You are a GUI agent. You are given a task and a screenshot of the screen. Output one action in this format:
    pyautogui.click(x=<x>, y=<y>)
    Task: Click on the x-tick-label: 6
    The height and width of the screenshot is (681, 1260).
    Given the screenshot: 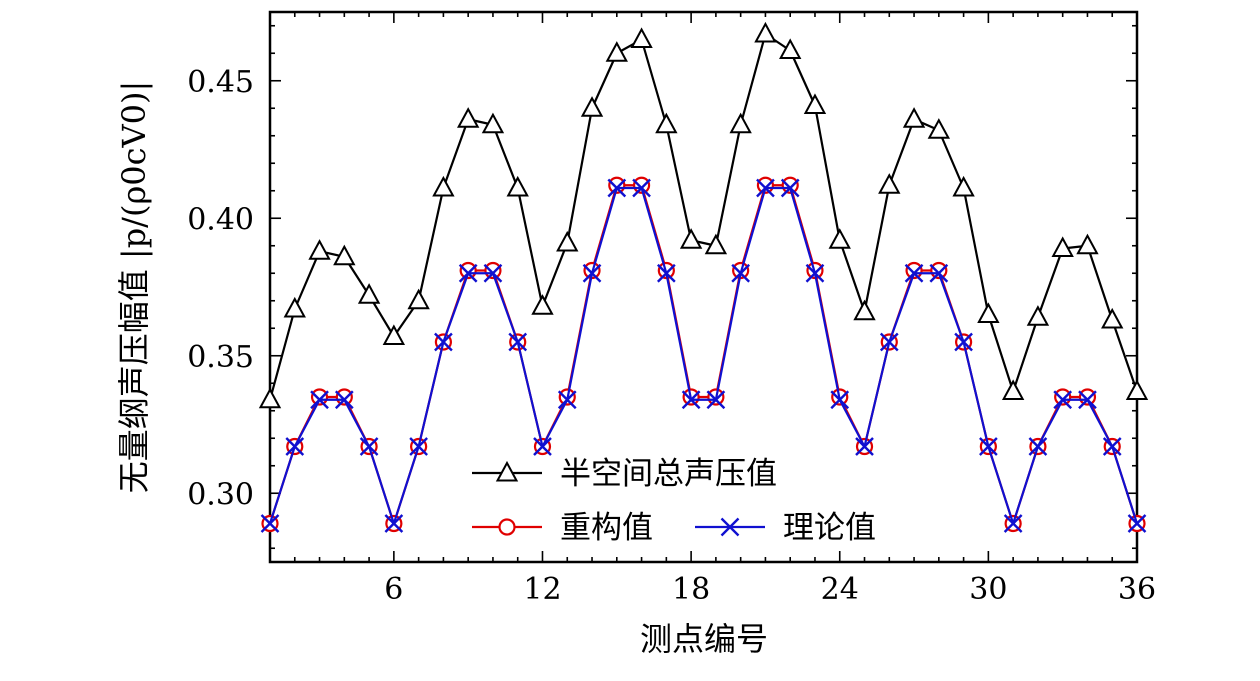 What is the action you would take?
    pyautogui.click(x=393, y=589)
    